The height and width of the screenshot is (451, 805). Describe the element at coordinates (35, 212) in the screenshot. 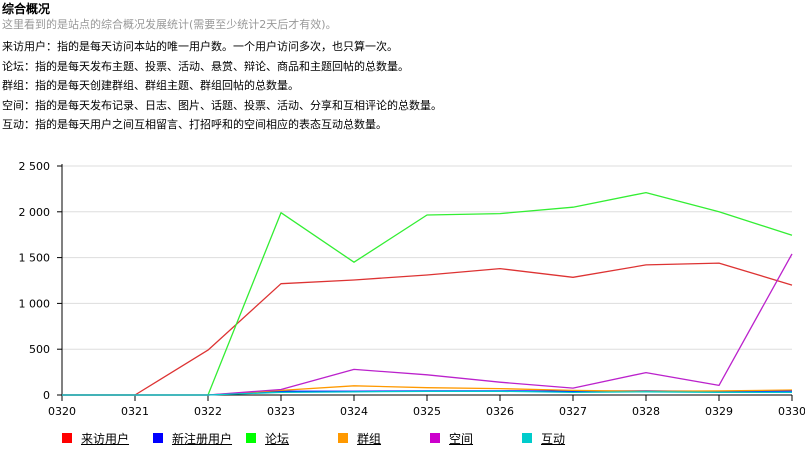

I see `y-tick-label: 2 000` at that location.